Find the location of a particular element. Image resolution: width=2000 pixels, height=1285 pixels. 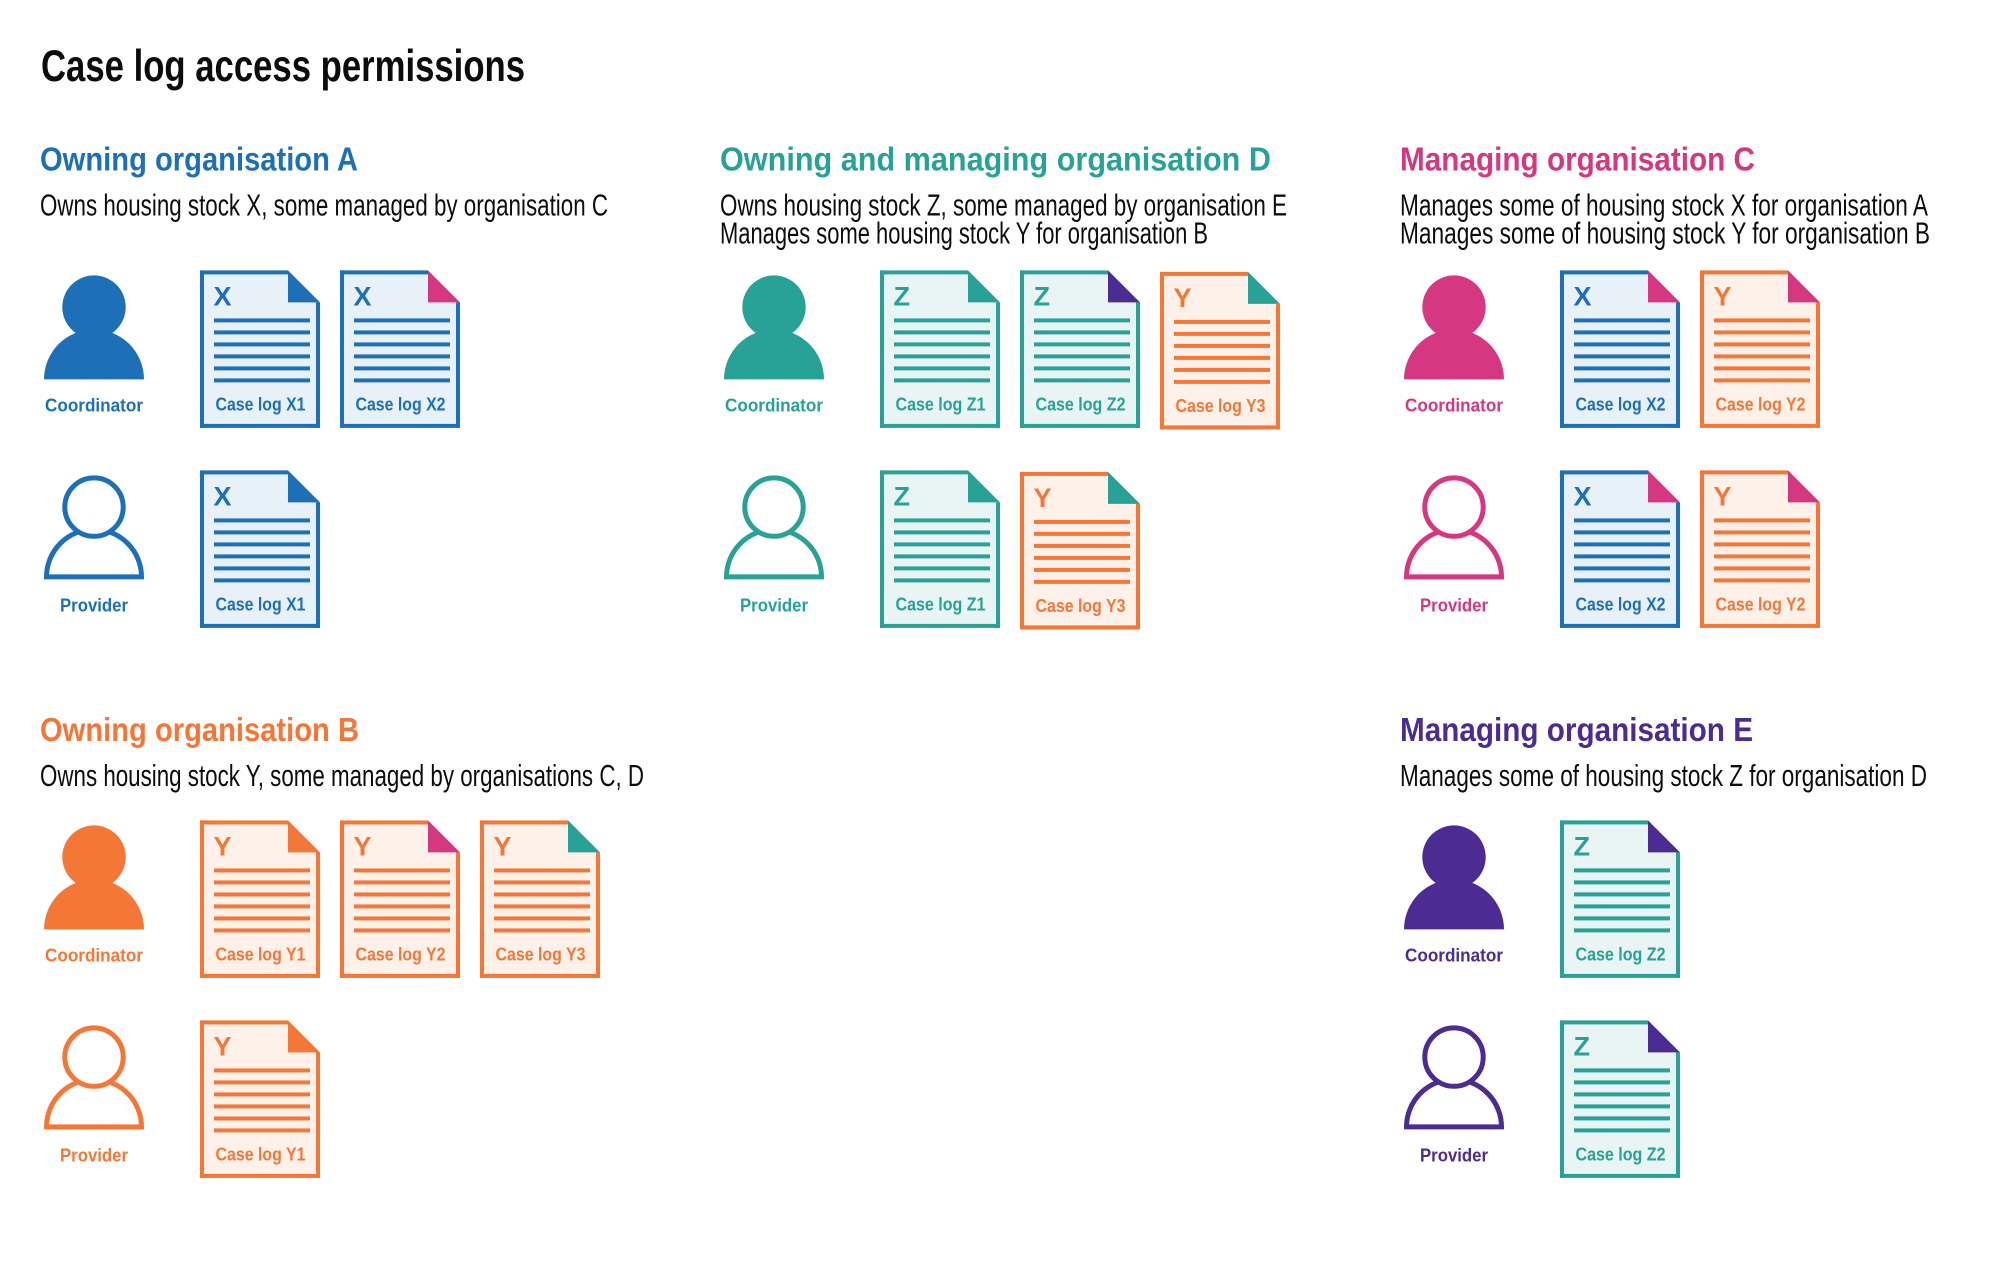

svg-text:Owning and managing organisati: Owning and managing organisation D is located at coordinates (995, 160).